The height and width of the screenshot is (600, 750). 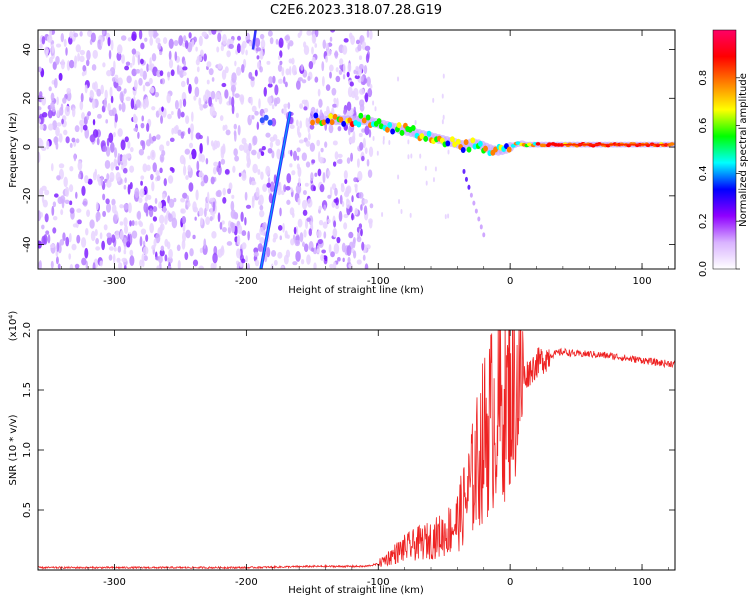 I want to click on colorbar-ticks: 0.0 0.2 0.4 0.6 0.8, so click(x=719, y=173).